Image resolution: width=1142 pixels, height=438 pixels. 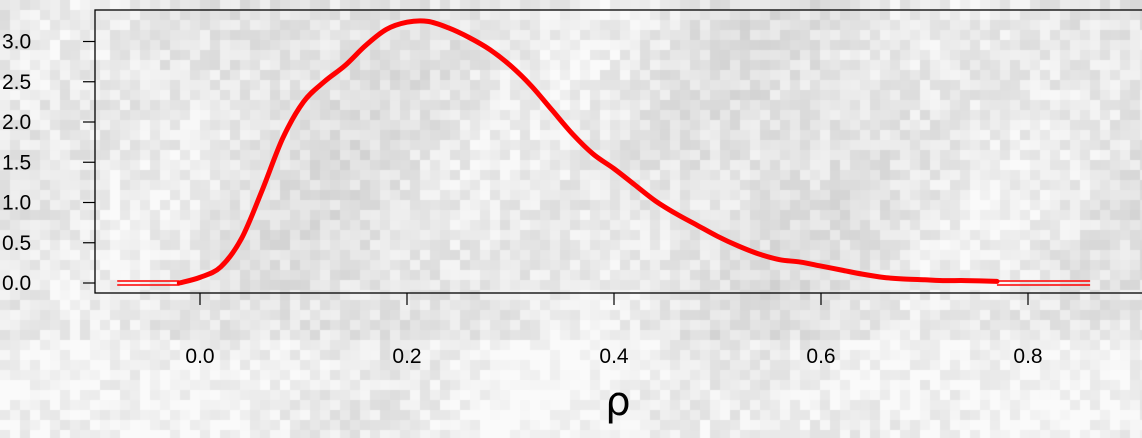 I want to click on y-tick-label: 2.0, so click(x=16, y=122).